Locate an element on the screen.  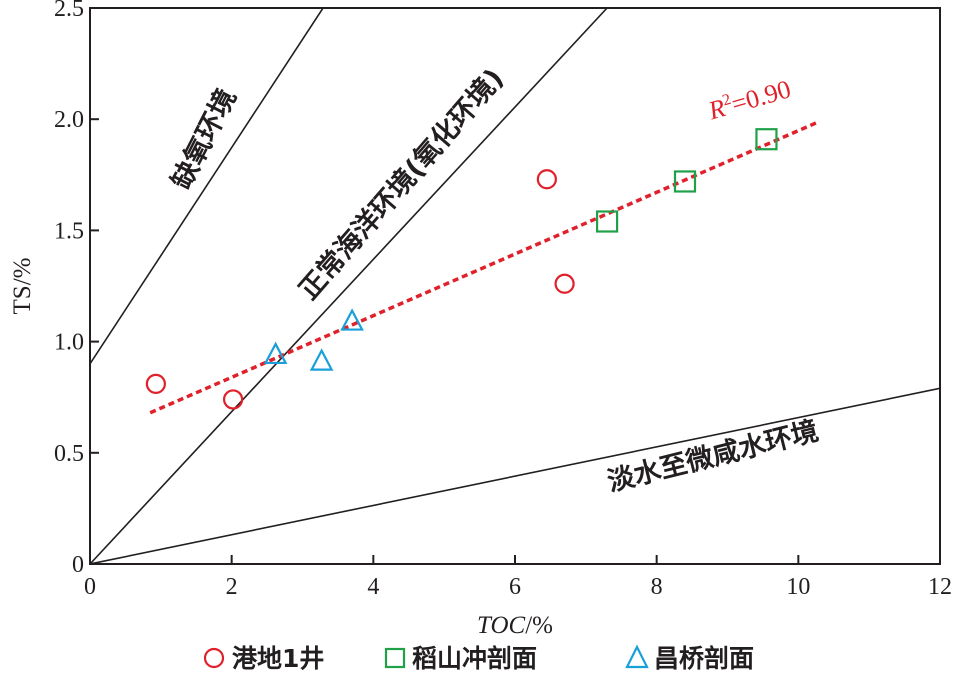
region-label-freshwater: 淡水至微咸水环境 is located at coordinates (712, 457).